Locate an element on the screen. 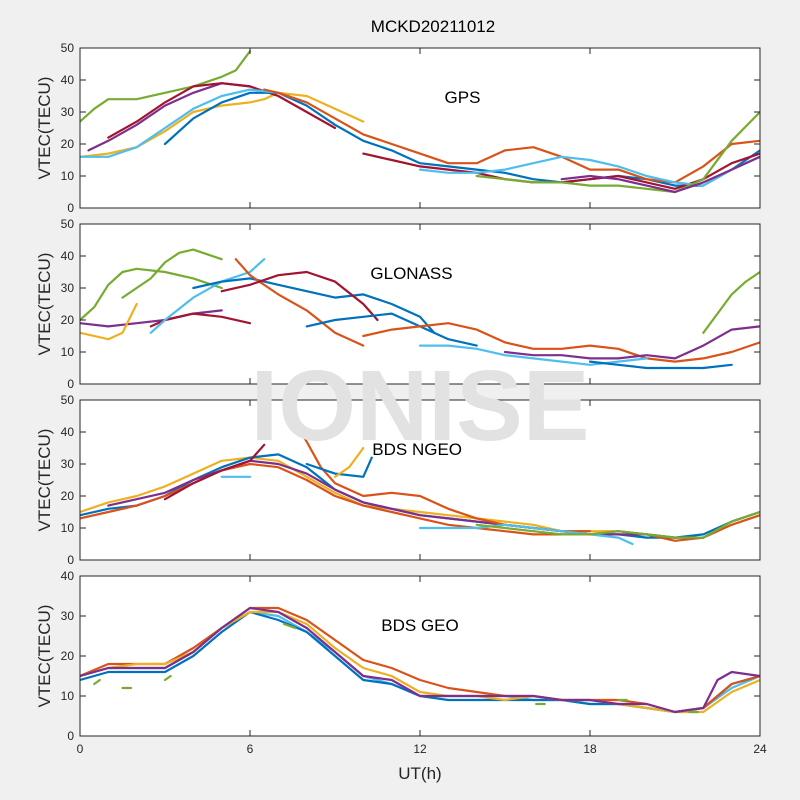 The image size is (800, 800). x-tick-label: 12 is located at coordinates (420, 749).